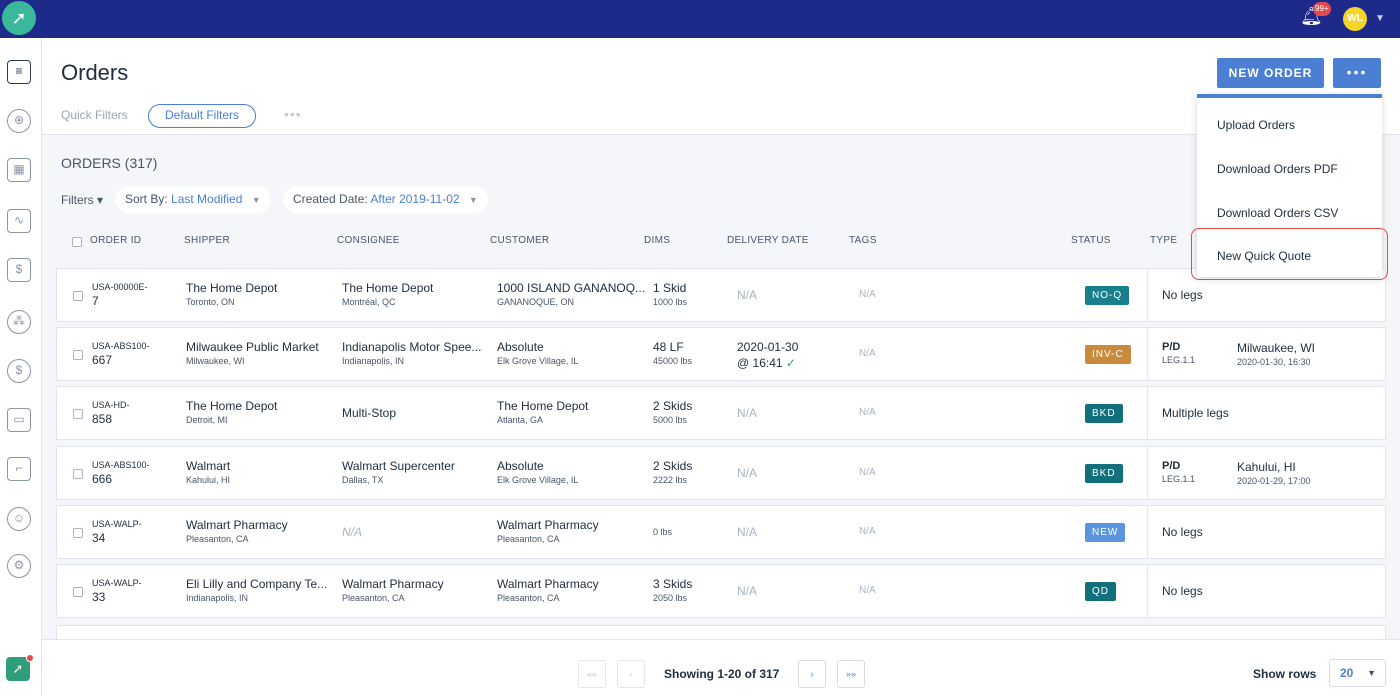  What do you see at coordinates (673, 361) in the screenshot?
I see `weight: 45000 lbs` at bounding box center [673, 361].